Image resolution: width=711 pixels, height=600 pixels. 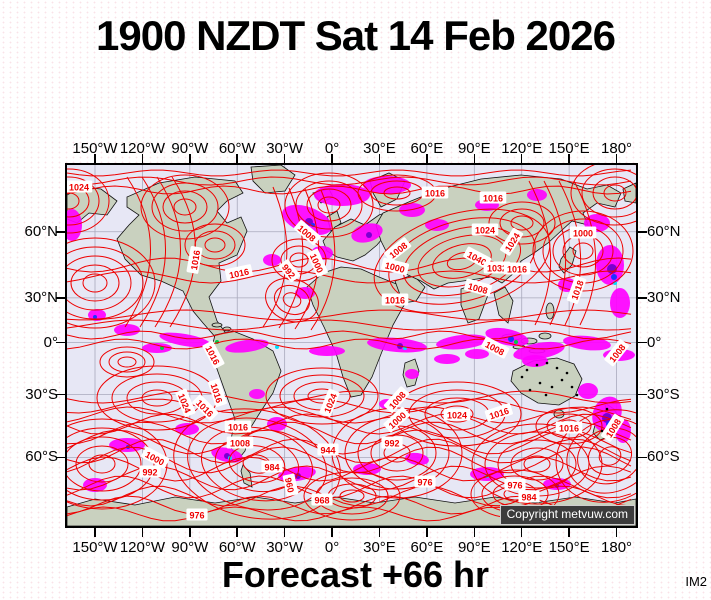 I want to click on pressure-value-label: 1032, so click(x=497, y=267).